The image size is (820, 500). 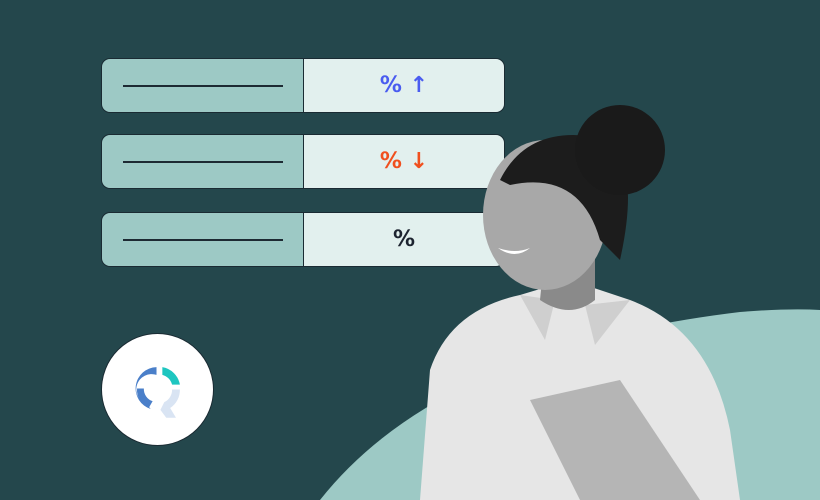 What do you see at coordinates (419, 85) in the screenshot?
I see `arrow-up-icon: ↑` at bounding box center [419, 85].